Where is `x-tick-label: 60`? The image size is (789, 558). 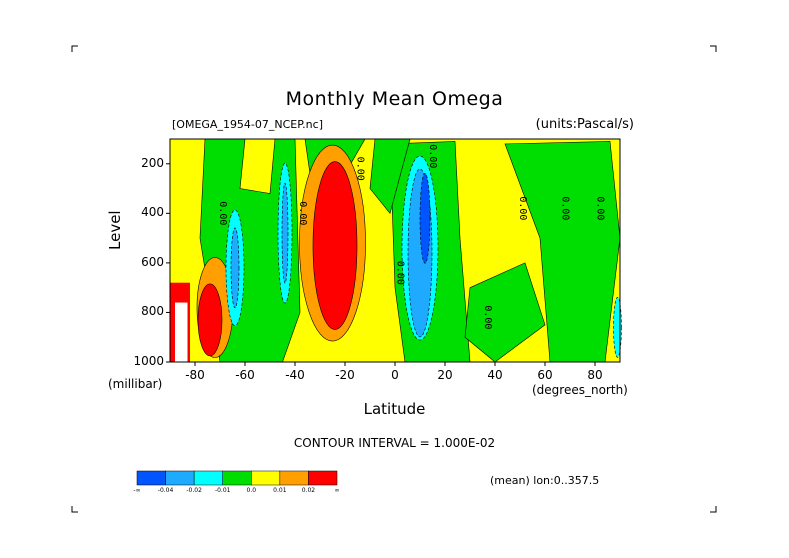
x-tick-label: 60 is located at coordinates (545, 375).